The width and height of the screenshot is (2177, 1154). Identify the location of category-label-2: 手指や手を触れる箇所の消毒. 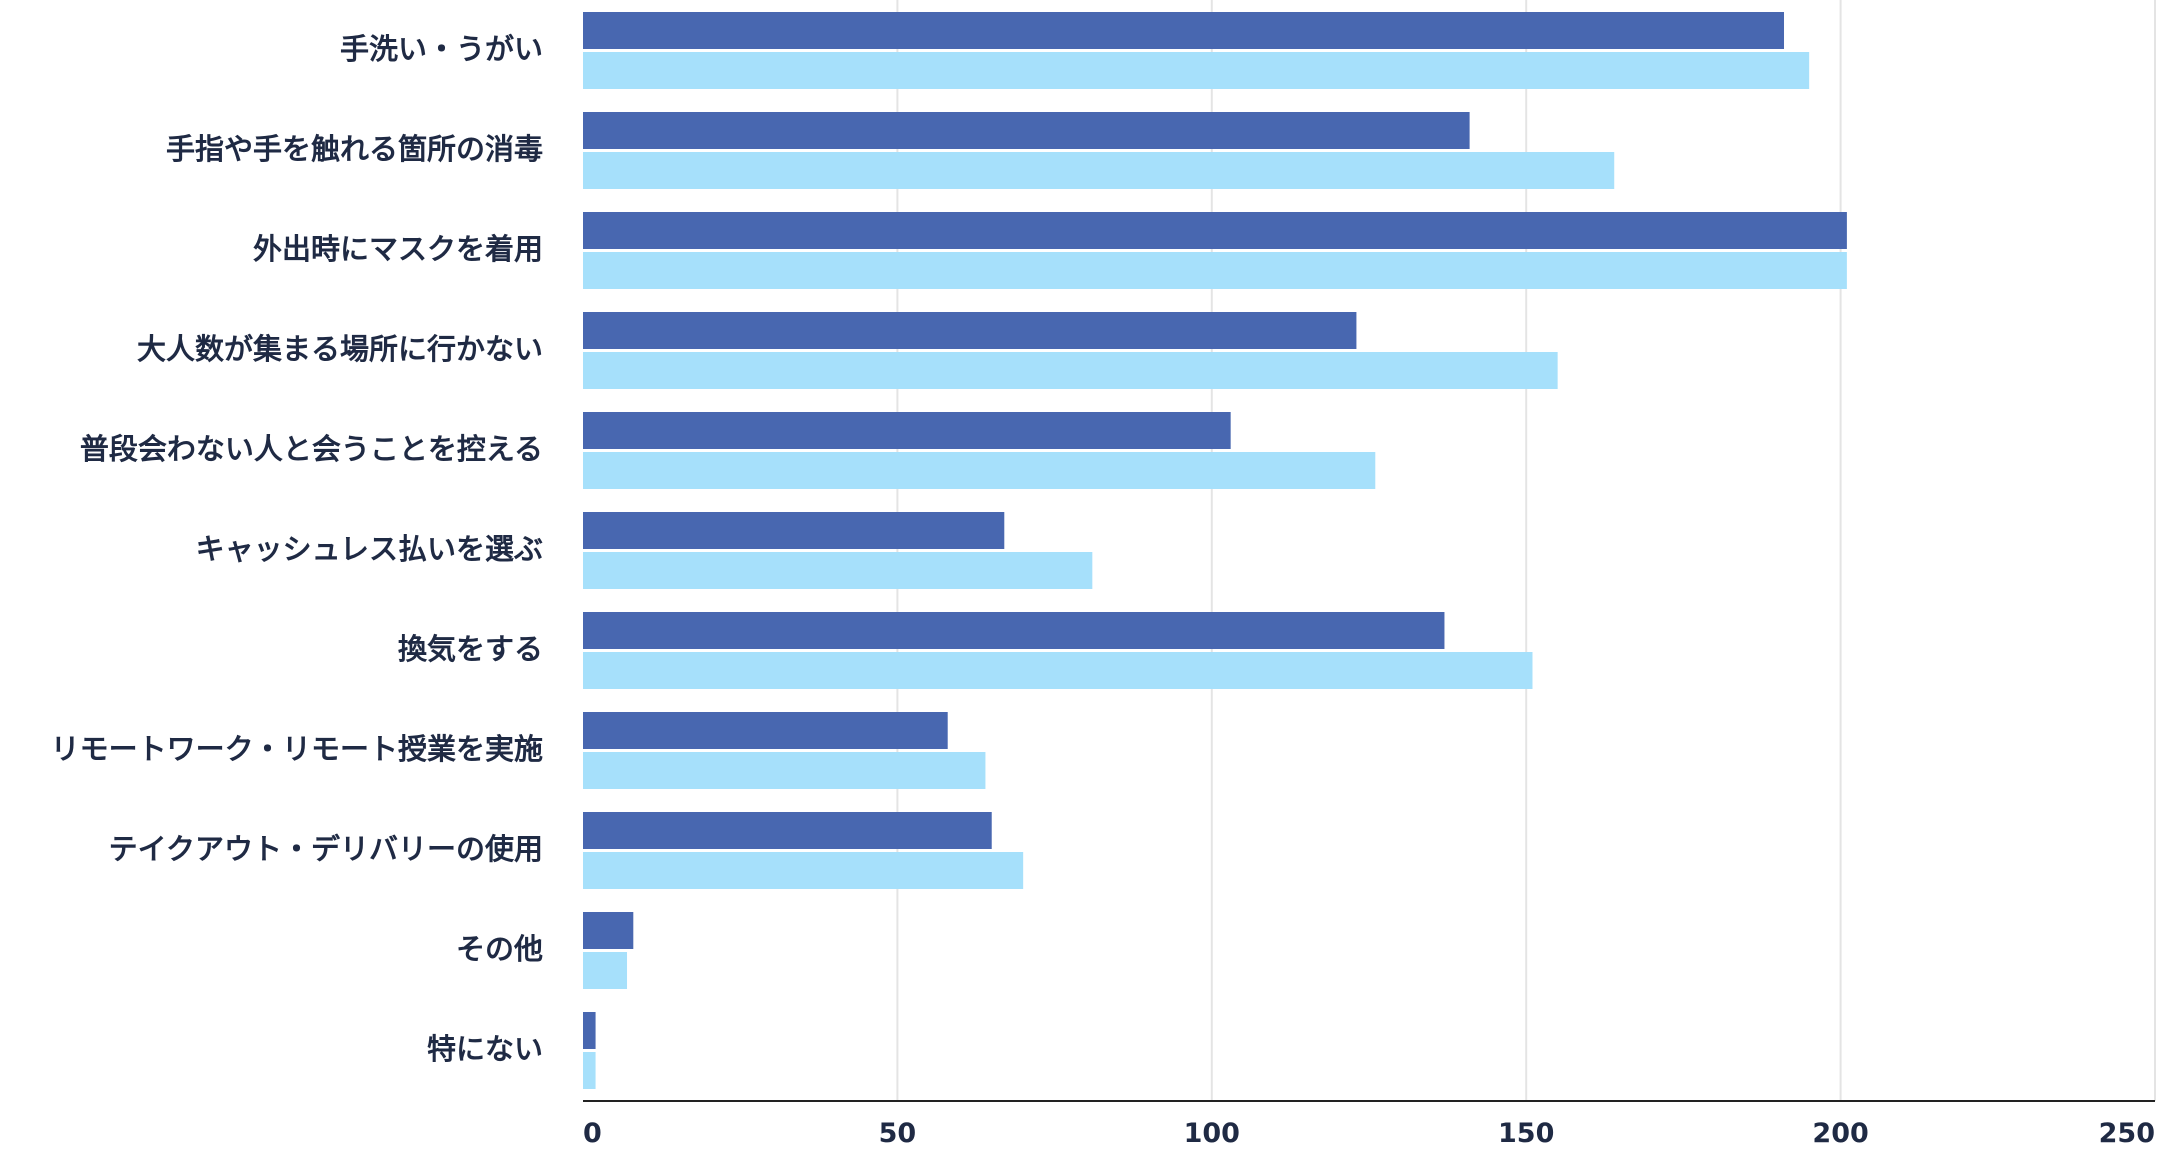
(354, 149).